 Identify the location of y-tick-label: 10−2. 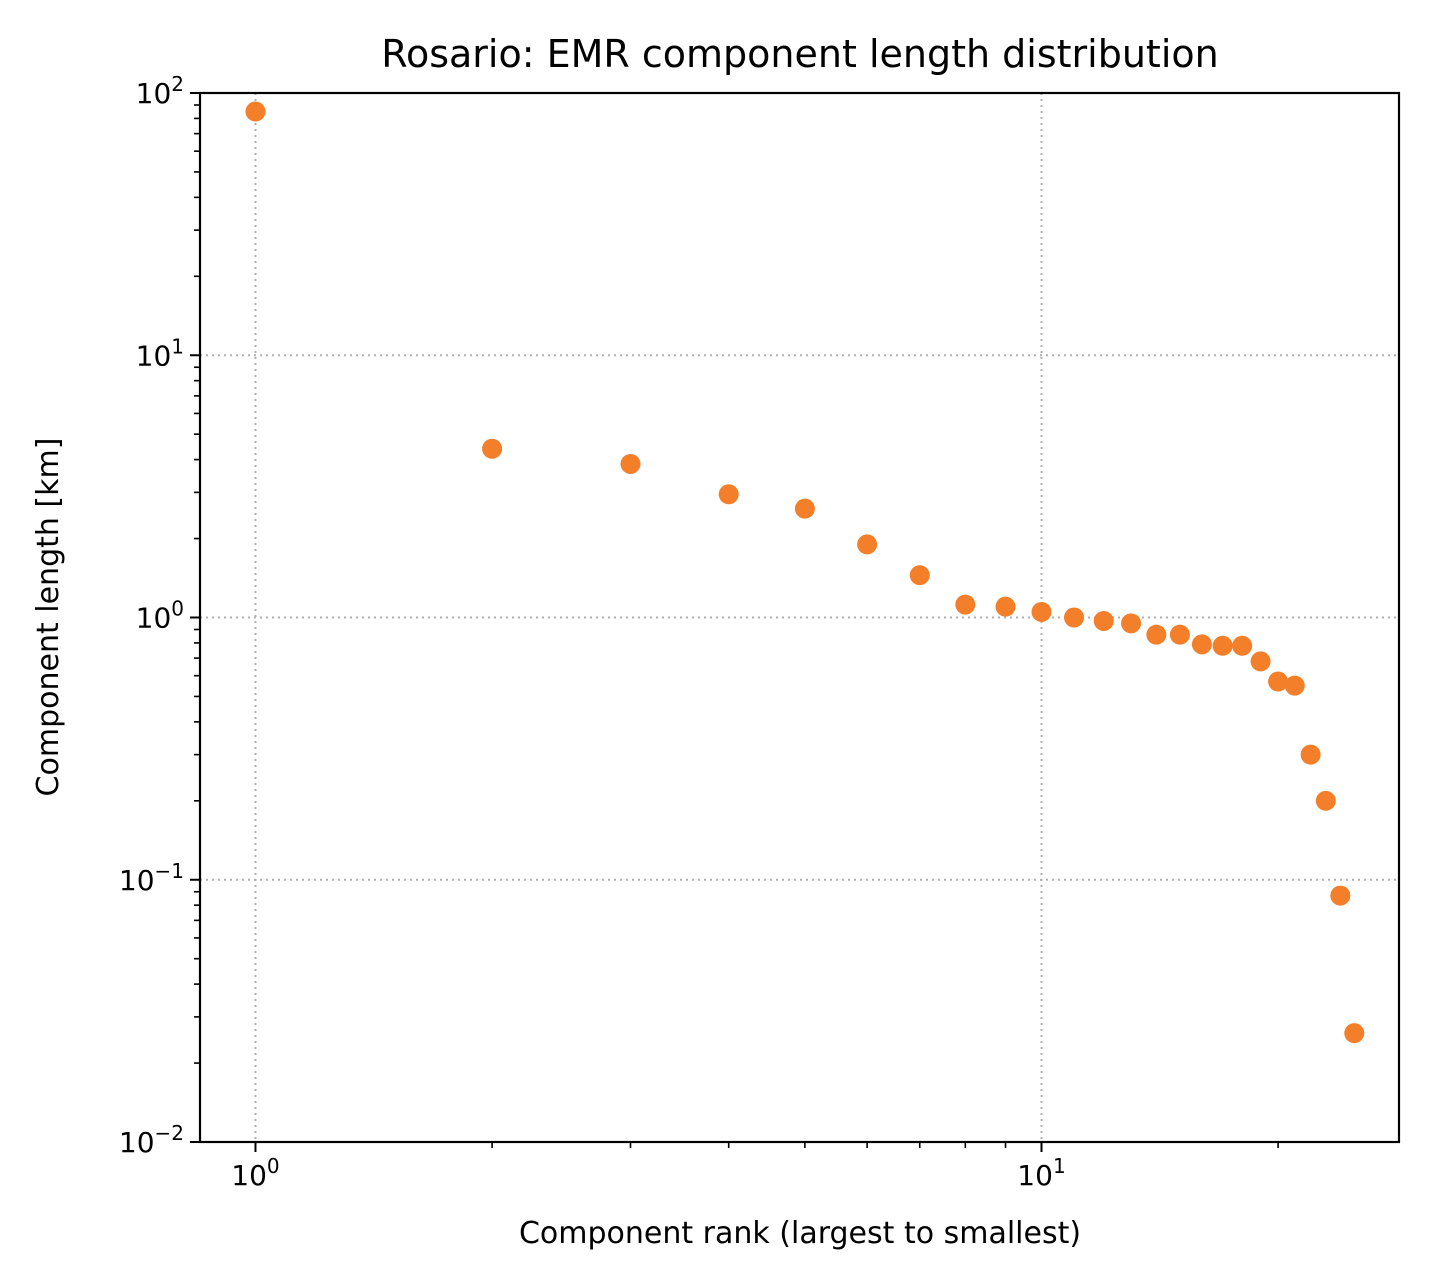
(151, 1140).